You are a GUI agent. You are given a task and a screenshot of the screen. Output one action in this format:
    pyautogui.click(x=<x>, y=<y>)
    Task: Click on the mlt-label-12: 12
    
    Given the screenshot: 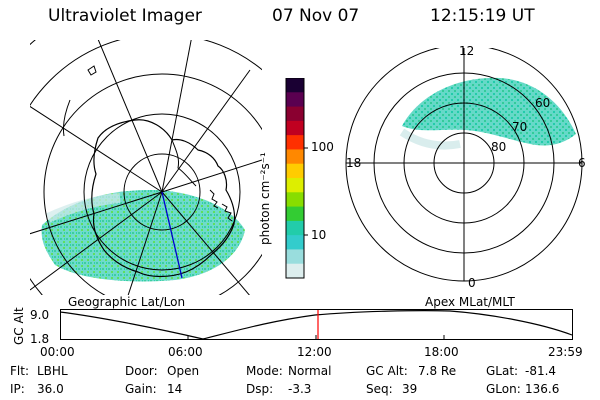 What is the action you would take?
    pyautogui.click(x=467, y=51)
    